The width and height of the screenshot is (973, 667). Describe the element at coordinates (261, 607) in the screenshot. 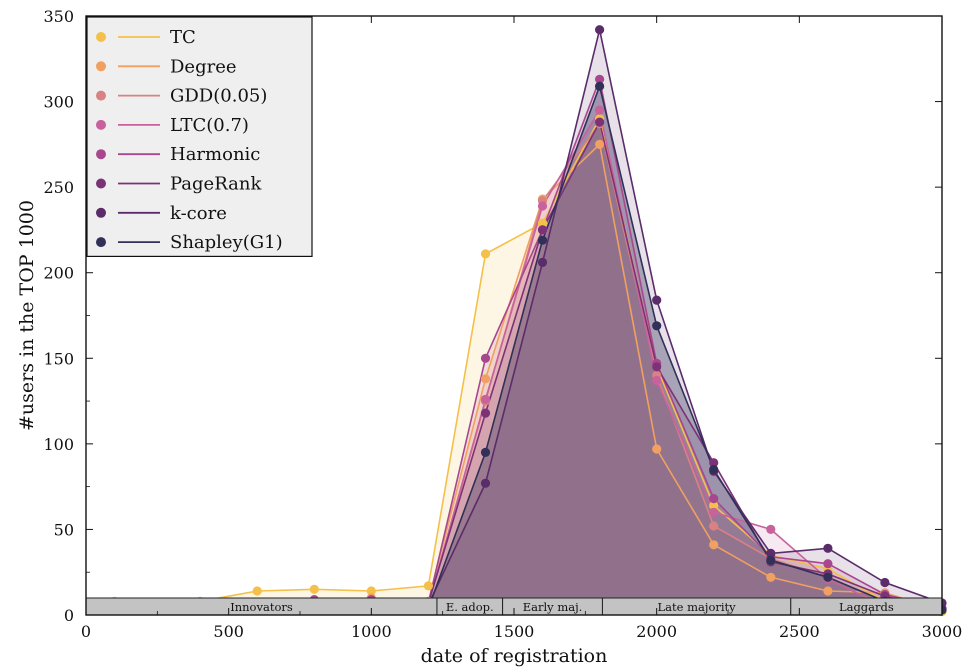

I see `adoption-band-label-0: Innovators` at that location.